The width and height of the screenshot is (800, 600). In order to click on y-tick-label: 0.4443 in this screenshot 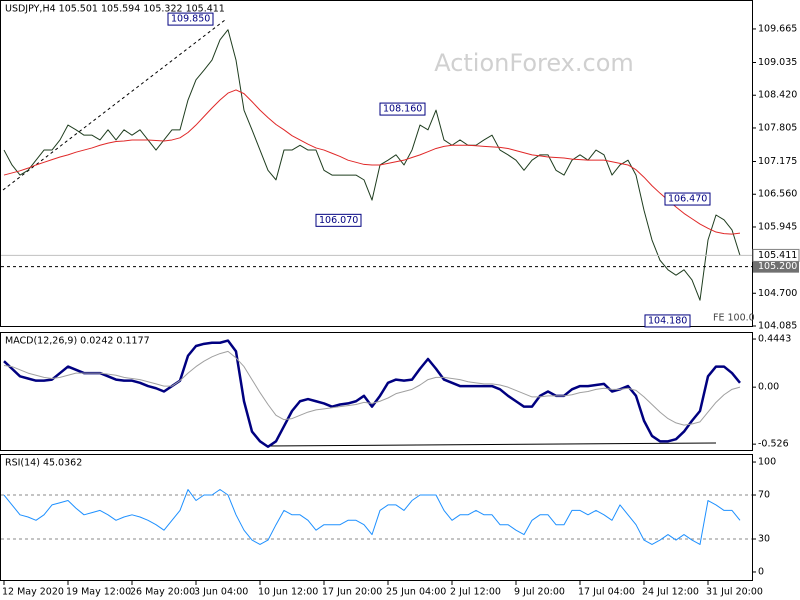, I will do `click(774, 339)`.